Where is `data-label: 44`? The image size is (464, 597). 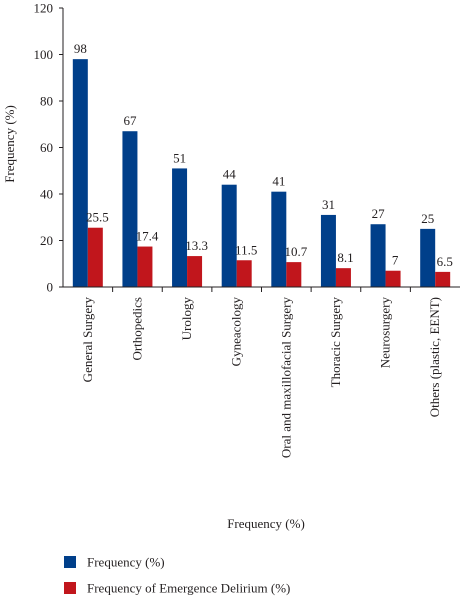
data-label: 44 is located at coordinates (230, 174).